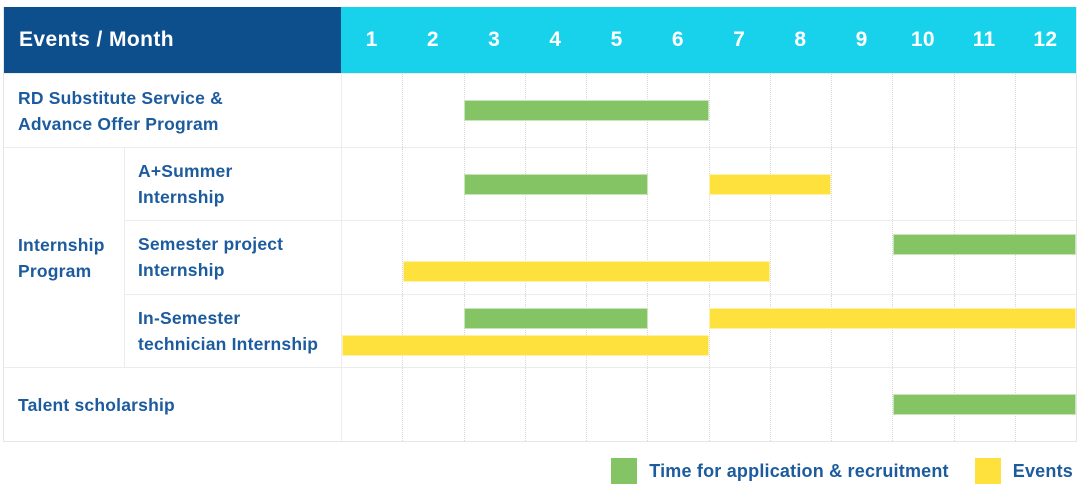  Describe the element at coordinates (987, 471) in the screenshot. I see `yellow-square-icon` at that location.